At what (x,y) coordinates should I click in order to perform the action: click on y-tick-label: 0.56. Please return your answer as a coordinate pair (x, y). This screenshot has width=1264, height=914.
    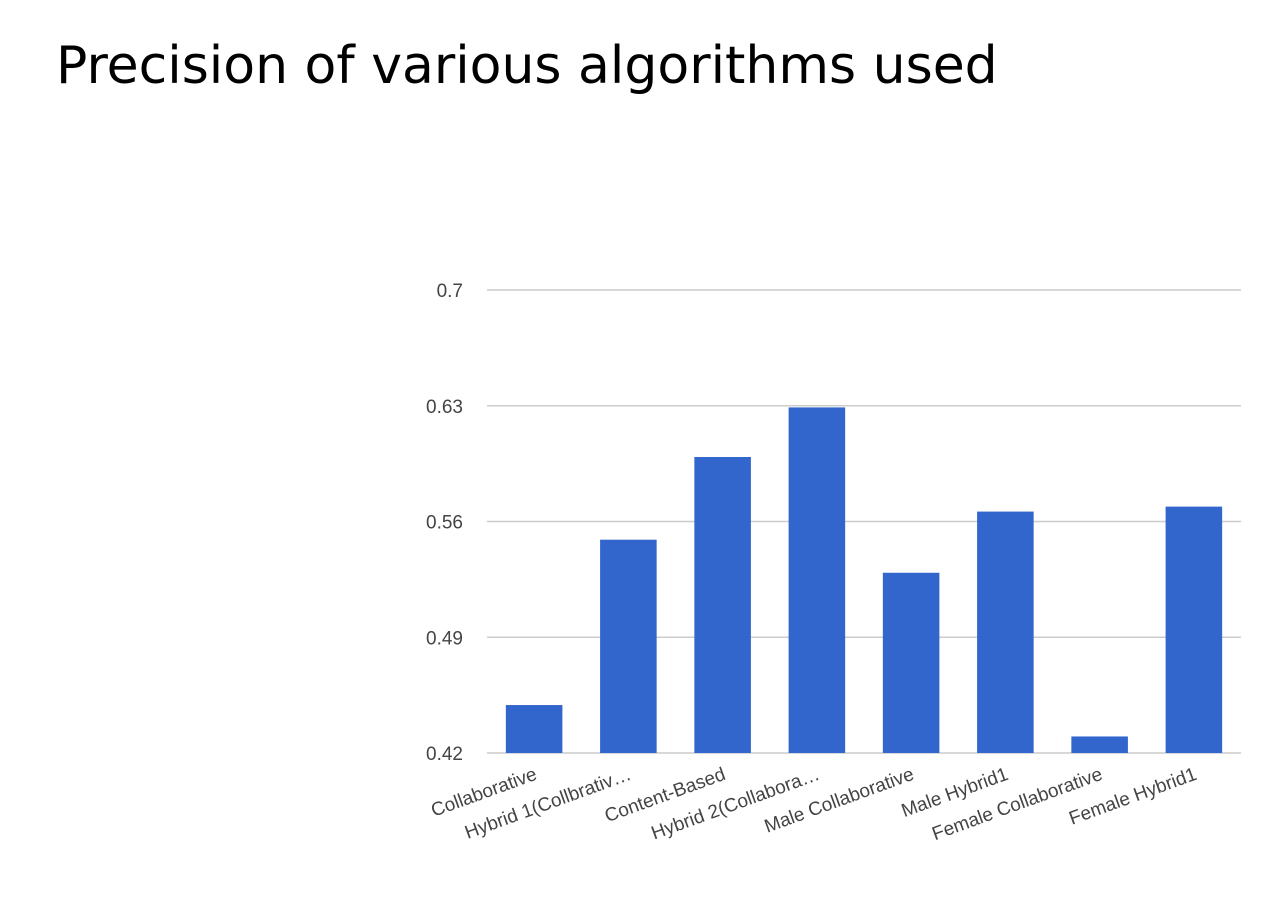
    Looking at the image, I should click on (444, 523).